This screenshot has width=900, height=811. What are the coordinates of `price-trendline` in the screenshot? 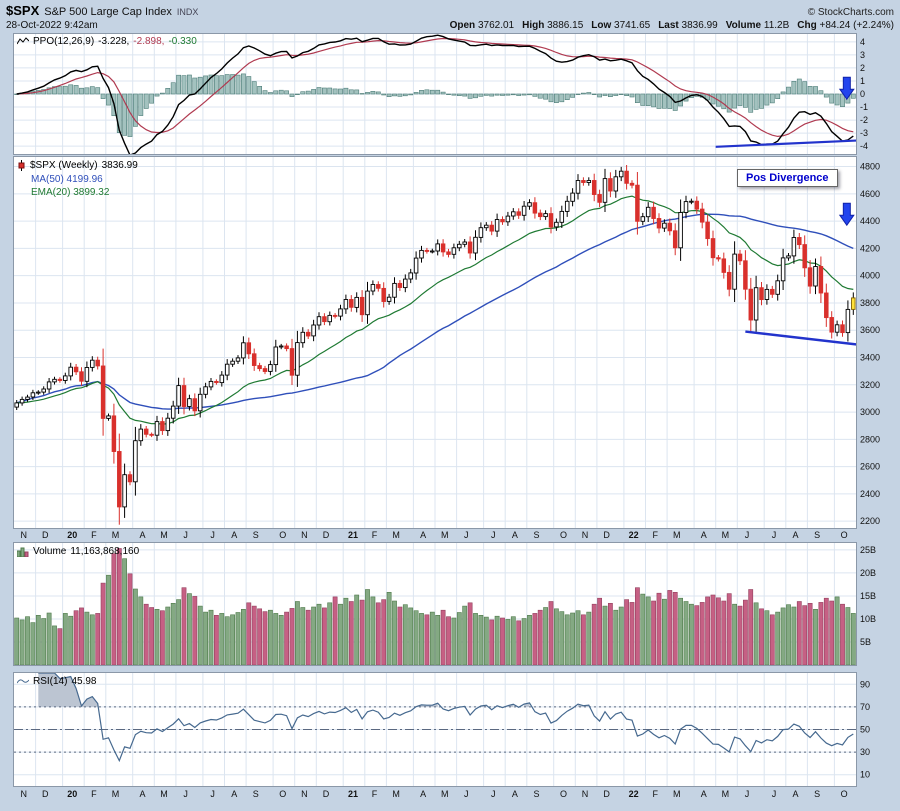 It's located at (800, 338).